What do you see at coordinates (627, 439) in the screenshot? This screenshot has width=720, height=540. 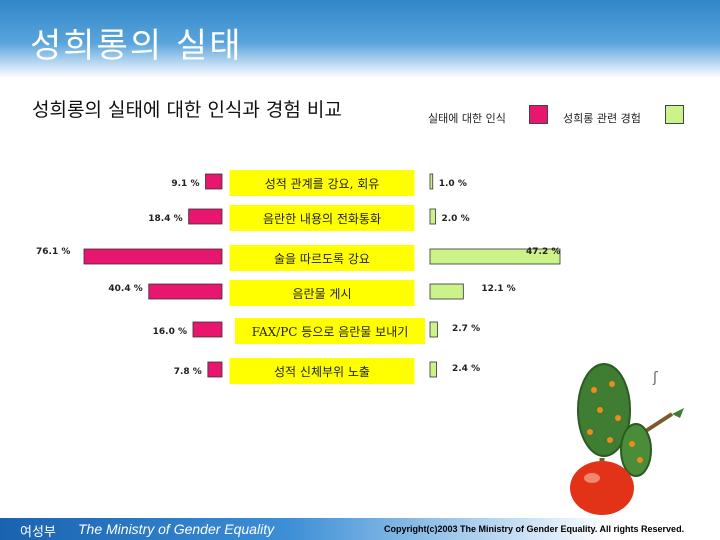 I see `apple-tree-illustration: ʃ` at bounding box center [627, 439].